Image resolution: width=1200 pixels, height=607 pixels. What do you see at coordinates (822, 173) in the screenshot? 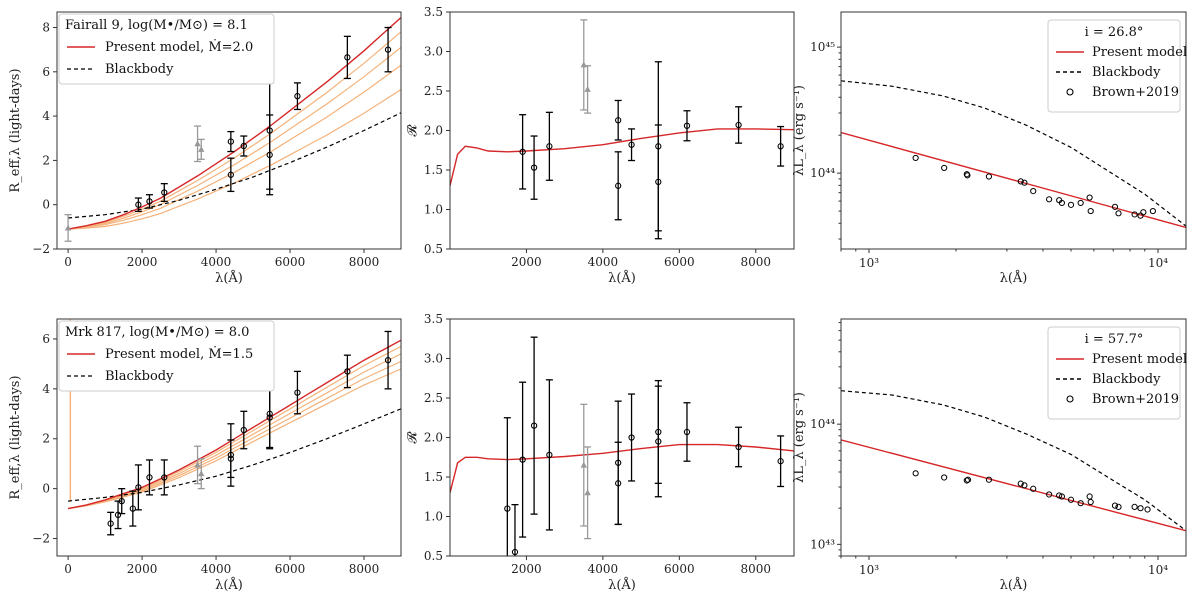
I see `y-tick-label-0: 10⁴⁴` at bounding box center [822, 173].